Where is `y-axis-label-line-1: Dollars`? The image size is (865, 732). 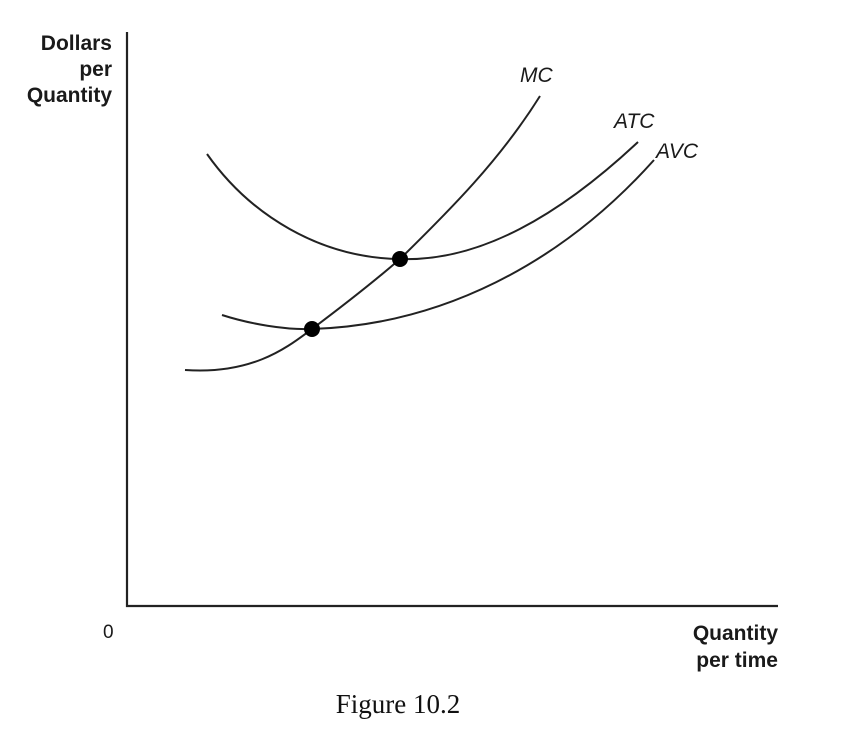 y-axis-label-line-1: Dollars is located at coordinates (76, 43).